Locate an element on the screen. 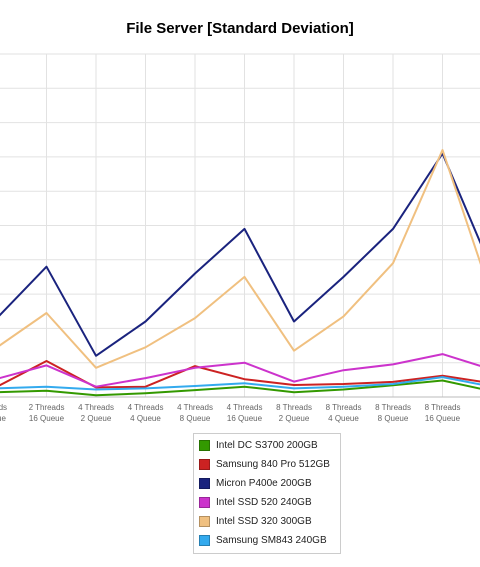  x-tick-label: 8 Threads 4 Queue is located at coordinates (344, 413).